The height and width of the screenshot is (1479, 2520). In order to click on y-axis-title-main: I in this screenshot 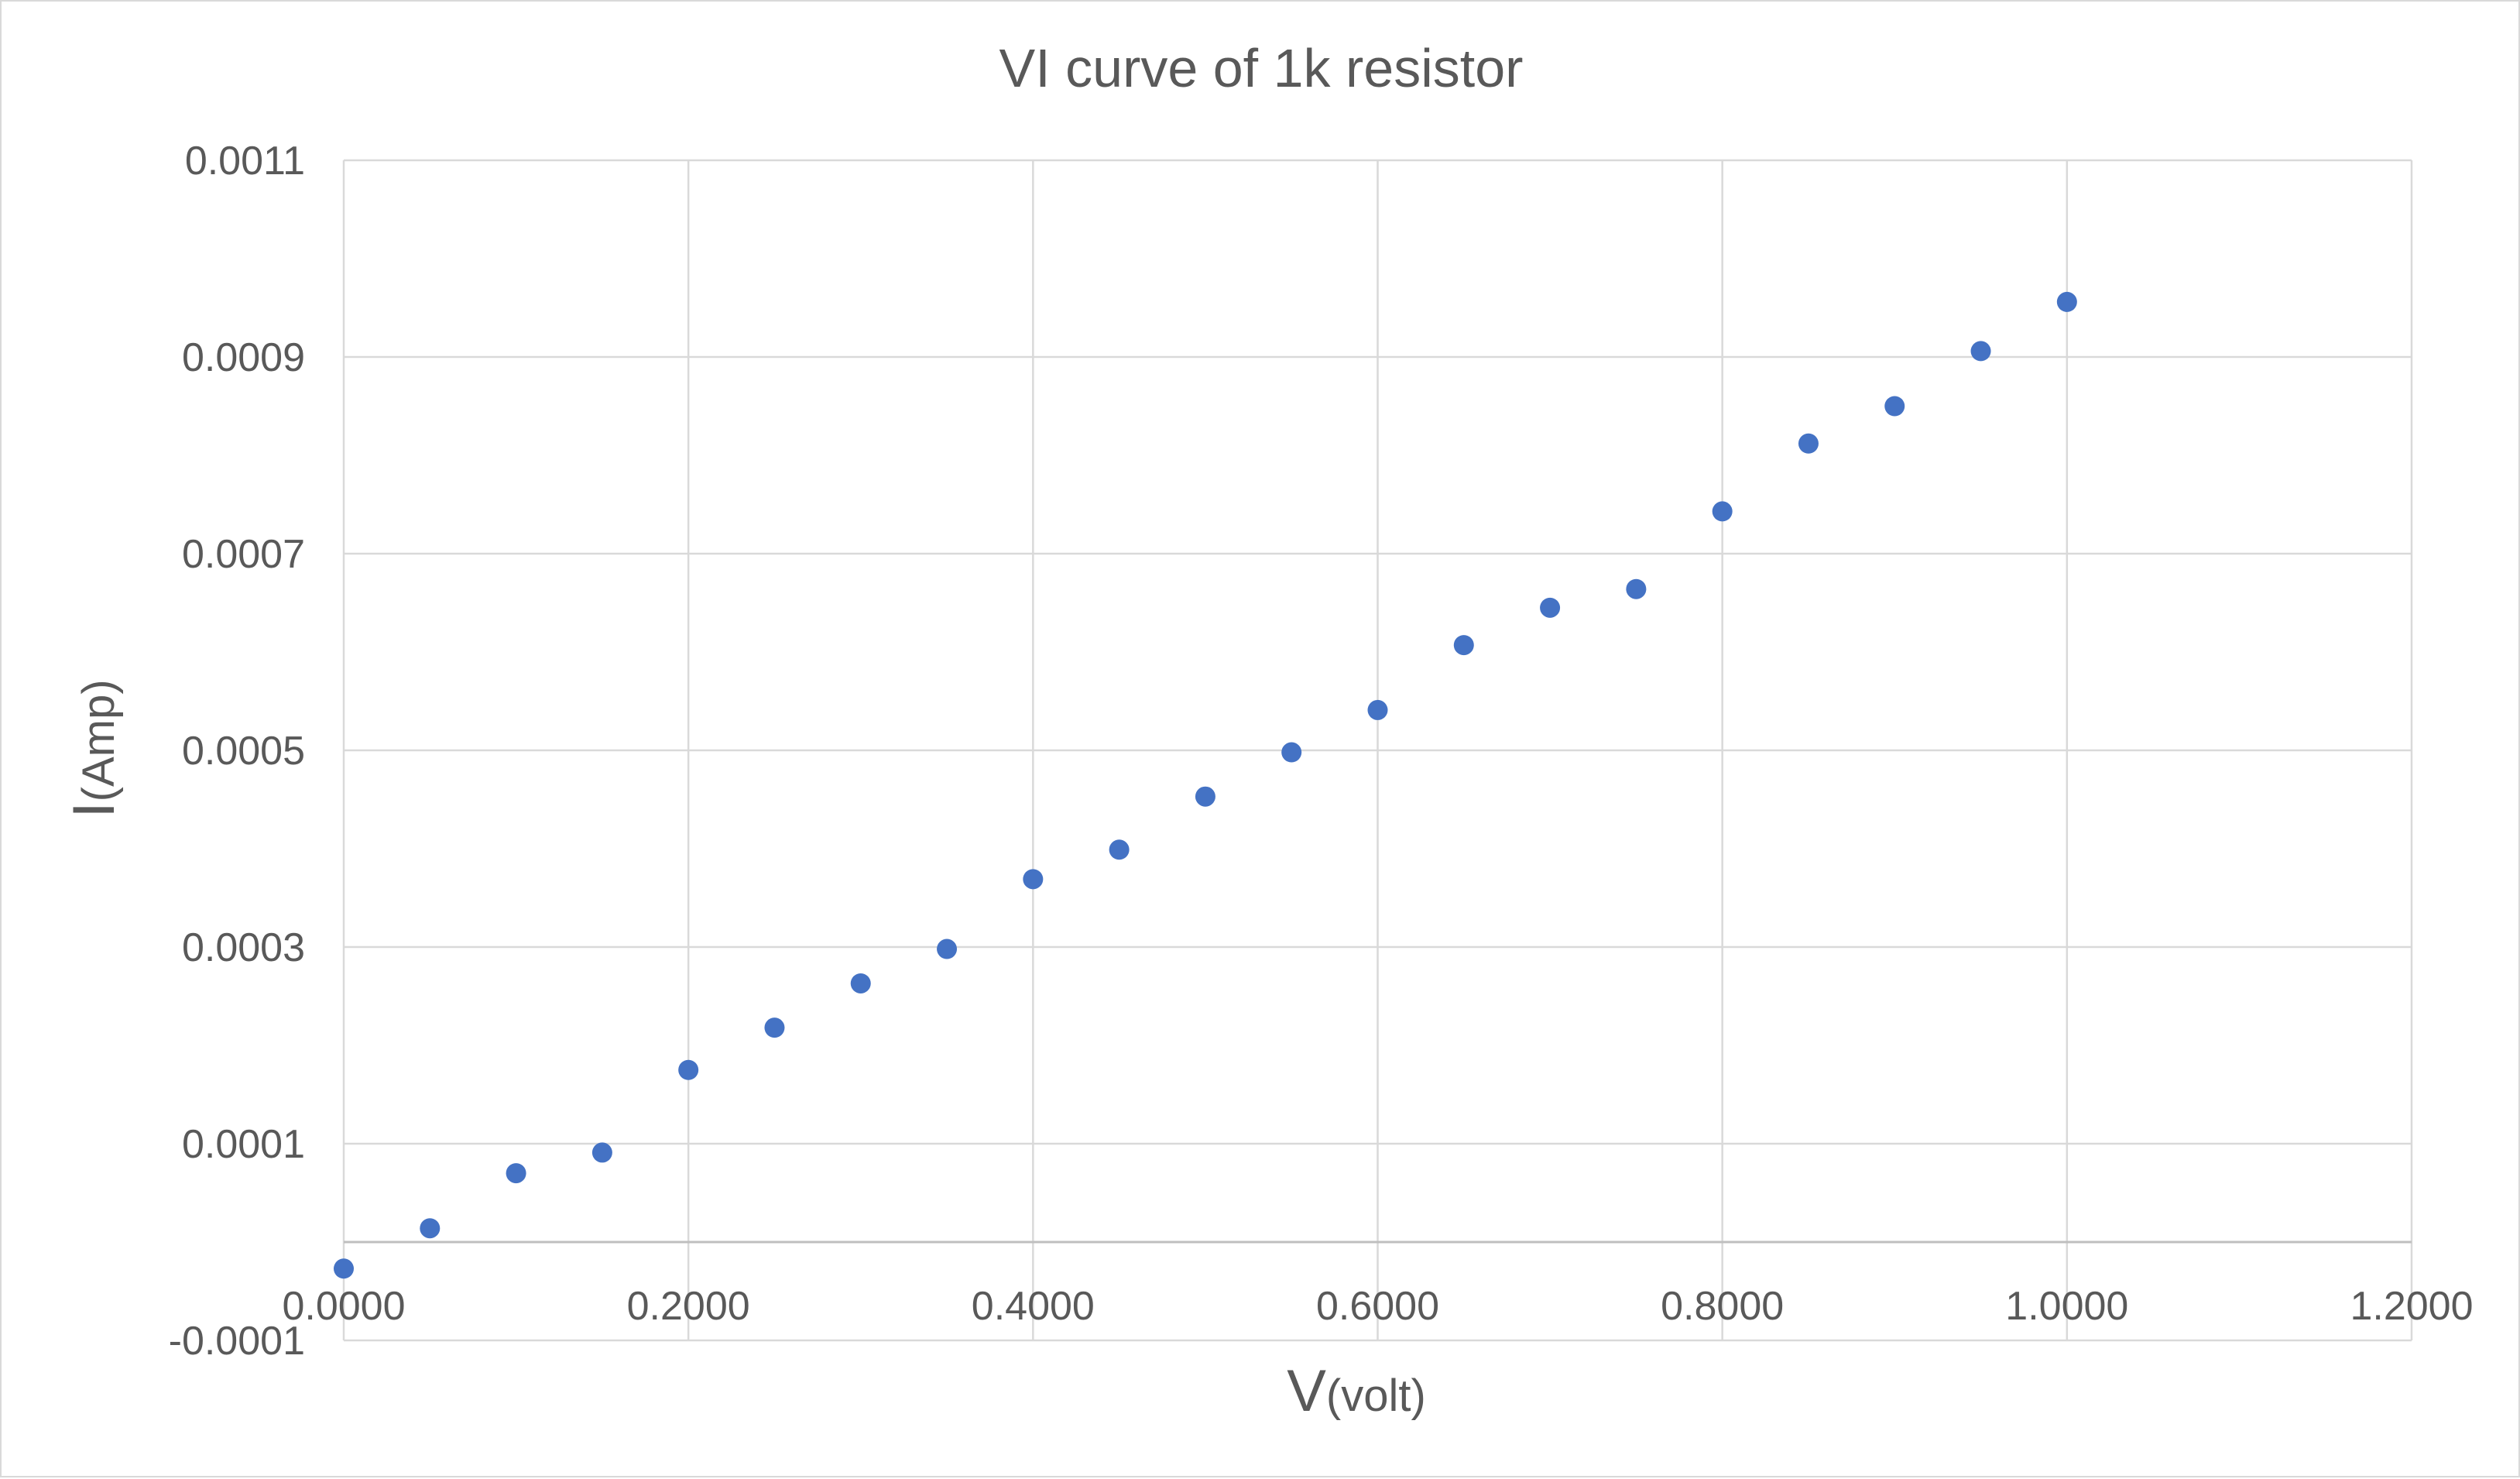, I will do `click(94, 809)`.